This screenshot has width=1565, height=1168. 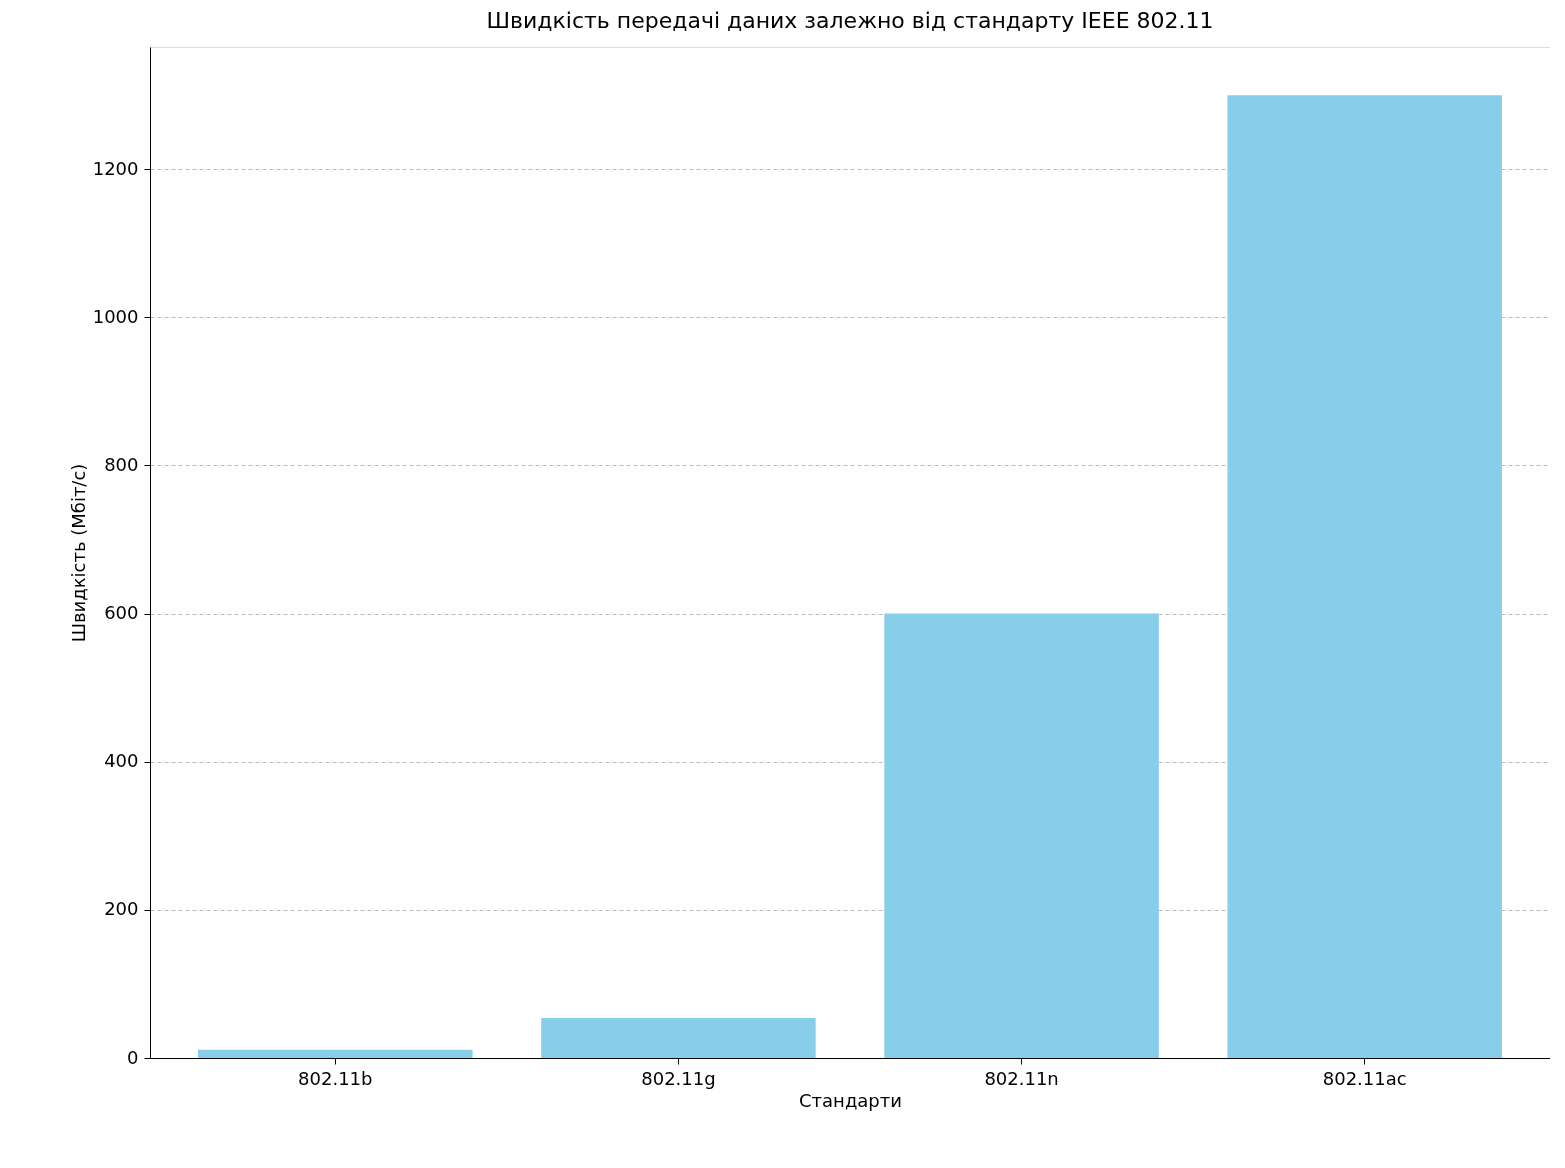 I want to click on y-tick-label: 1200, so click(x=115, y=168).